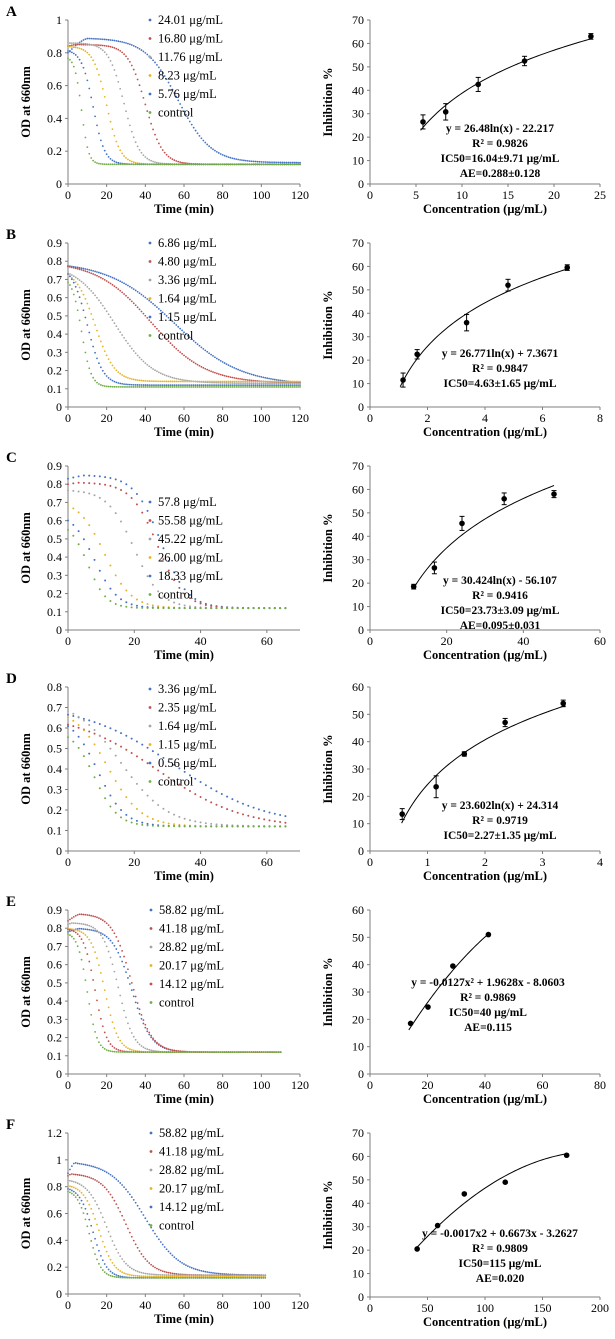  What do you see at coordinates (151, 984) in the screenshot?
I see `legend-marker` at bounding box center [151, 984].